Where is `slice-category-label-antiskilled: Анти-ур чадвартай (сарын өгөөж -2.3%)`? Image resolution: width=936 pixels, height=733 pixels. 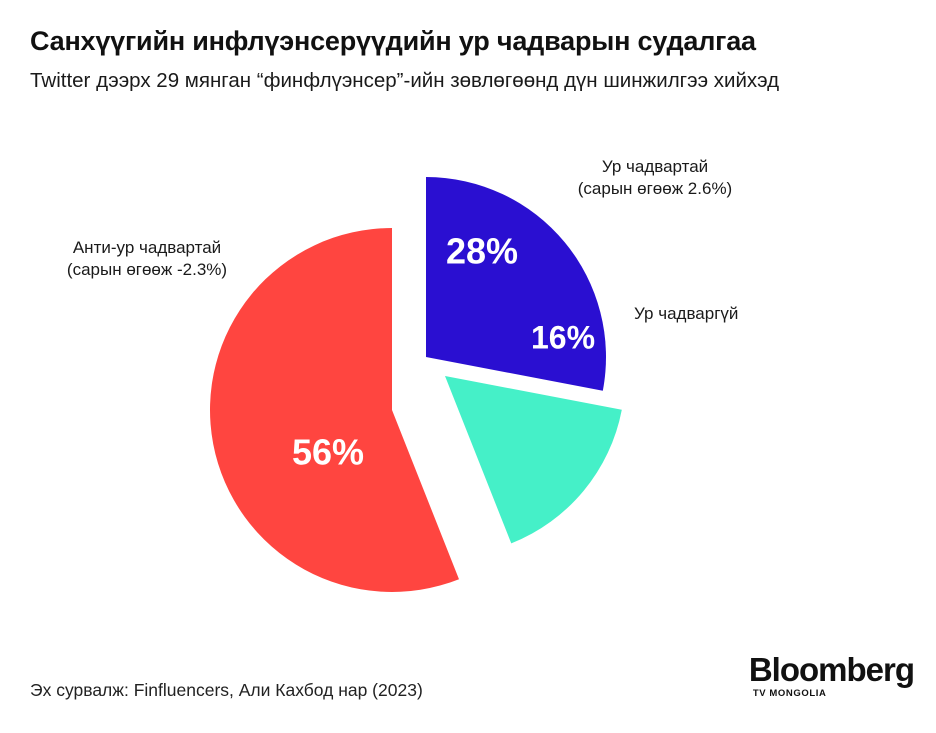 slice-category-label-antiskilled: Анти-ур чадвартай (сарын өгөөж -2.3%) is located at coordinates (147, 258).